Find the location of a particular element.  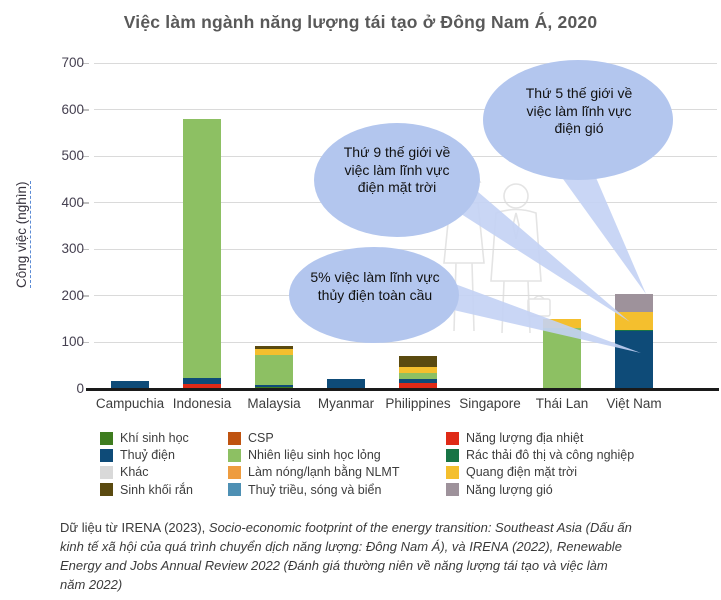

legend-item: Năng lượng địa nhiệt is located at coordinates (514, 438).